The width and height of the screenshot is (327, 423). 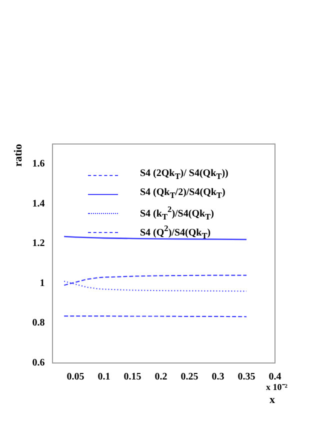 What do you see at coordinates (38, 323) in the screenshot?
I see `y-tick-label: 0.8` at bounding box center [38, 323].